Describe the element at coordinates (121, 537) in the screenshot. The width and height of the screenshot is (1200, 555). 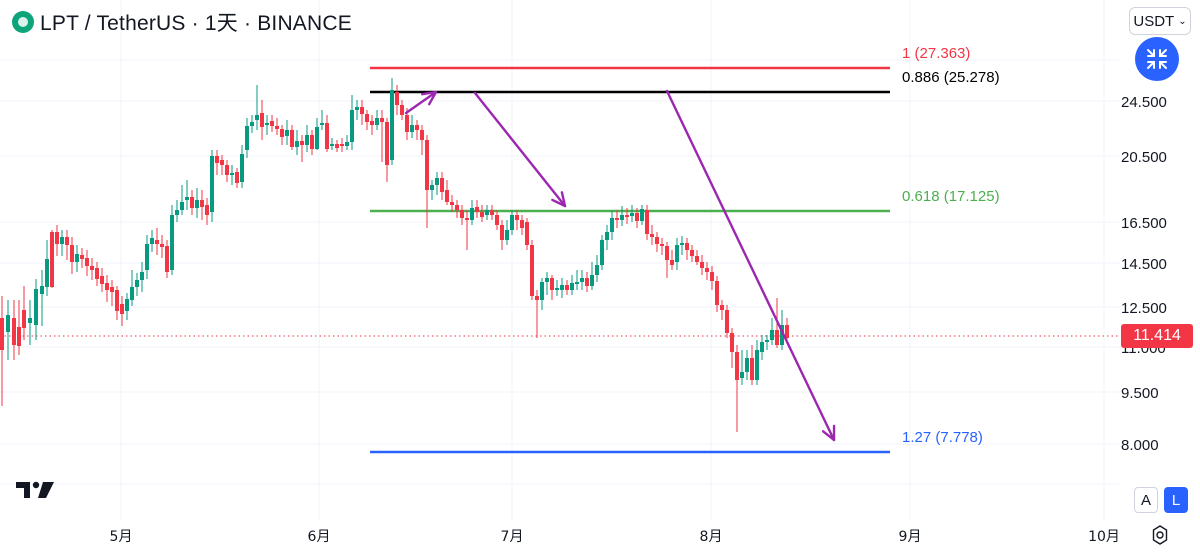
I see `time-axis-label: 5月` at that location.